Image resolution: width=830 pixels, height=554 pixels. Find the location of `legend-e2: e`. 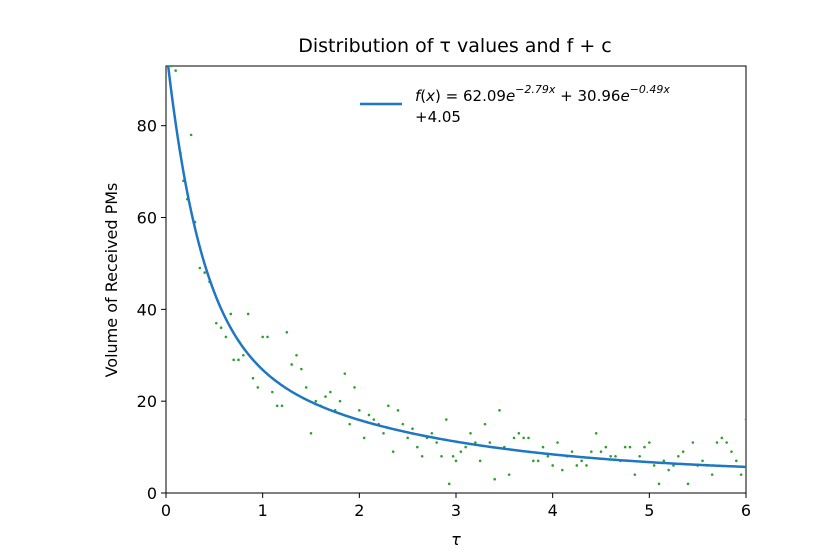

legend-e2: e is located at coordinates (624, 96).